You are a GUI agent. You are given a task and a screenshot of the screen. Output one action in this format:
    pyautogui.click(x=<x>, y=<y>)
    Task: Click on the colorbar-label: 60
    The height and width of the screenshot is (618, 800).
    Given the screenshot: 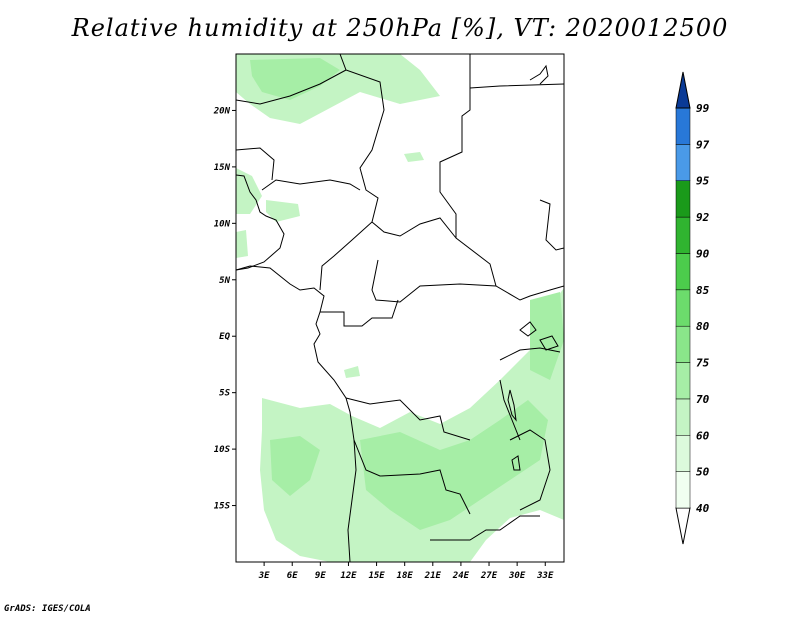 What is the action you would take?
    pyautogui.click(x=703, y=435)
    